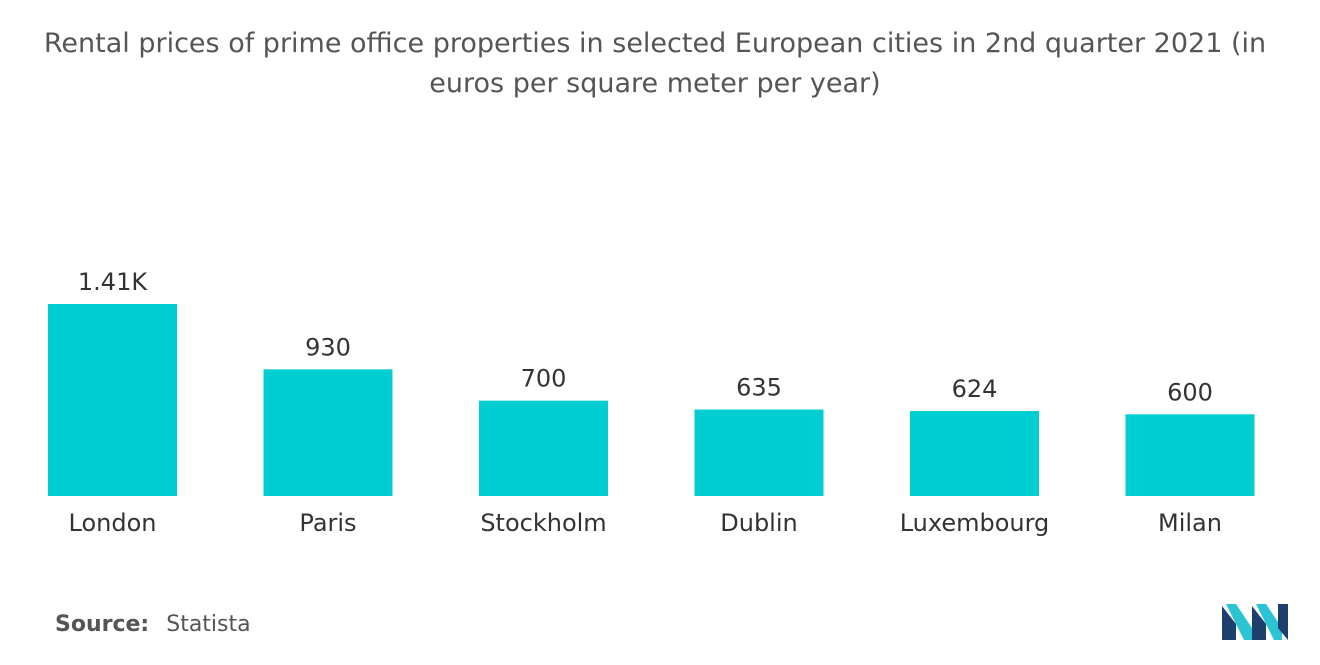  I want to click on x-tick-label-london: London, so click(113, 523).